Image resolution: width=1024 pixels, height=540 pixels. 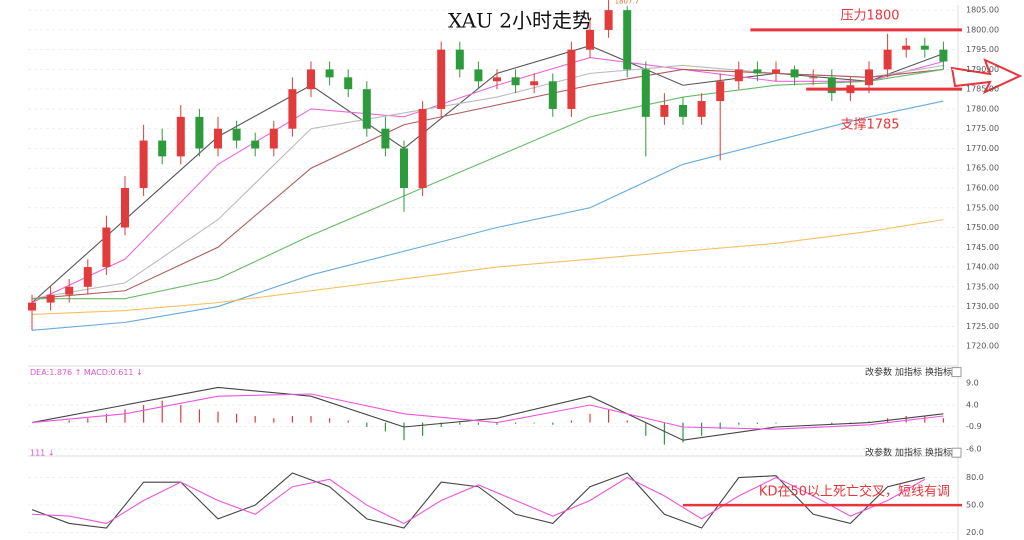 What do you see at coordinates (869, 15) in the screenshot?
I see `level-label: 压力1800` at bounding box center [869, 15].